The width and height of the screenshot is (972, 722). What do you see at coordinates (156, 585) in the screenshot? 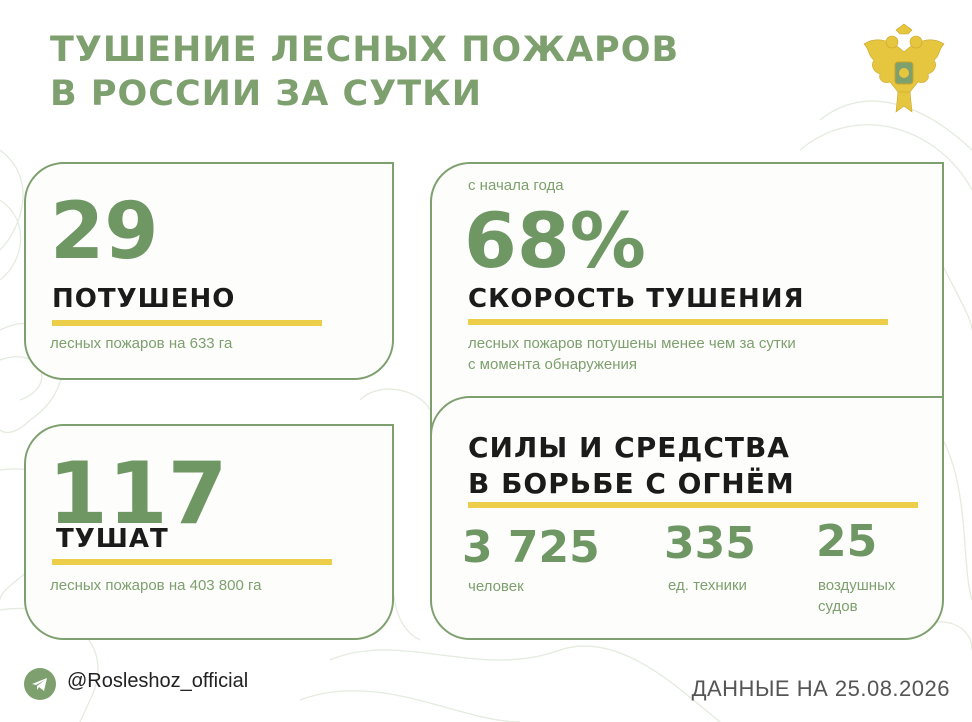
I see `burning-note: лесных пожаров на 403 800 га` at bounding box center [156, 585].